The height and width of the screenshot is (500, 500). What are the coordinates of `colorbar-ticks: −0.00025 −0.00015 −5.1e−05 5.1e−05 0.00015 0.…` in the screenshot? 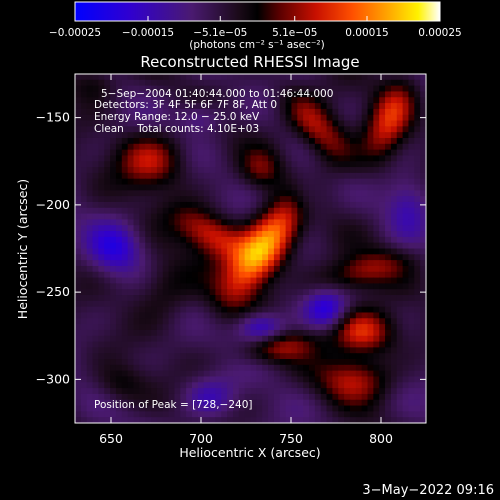 It's located at (255, 27).